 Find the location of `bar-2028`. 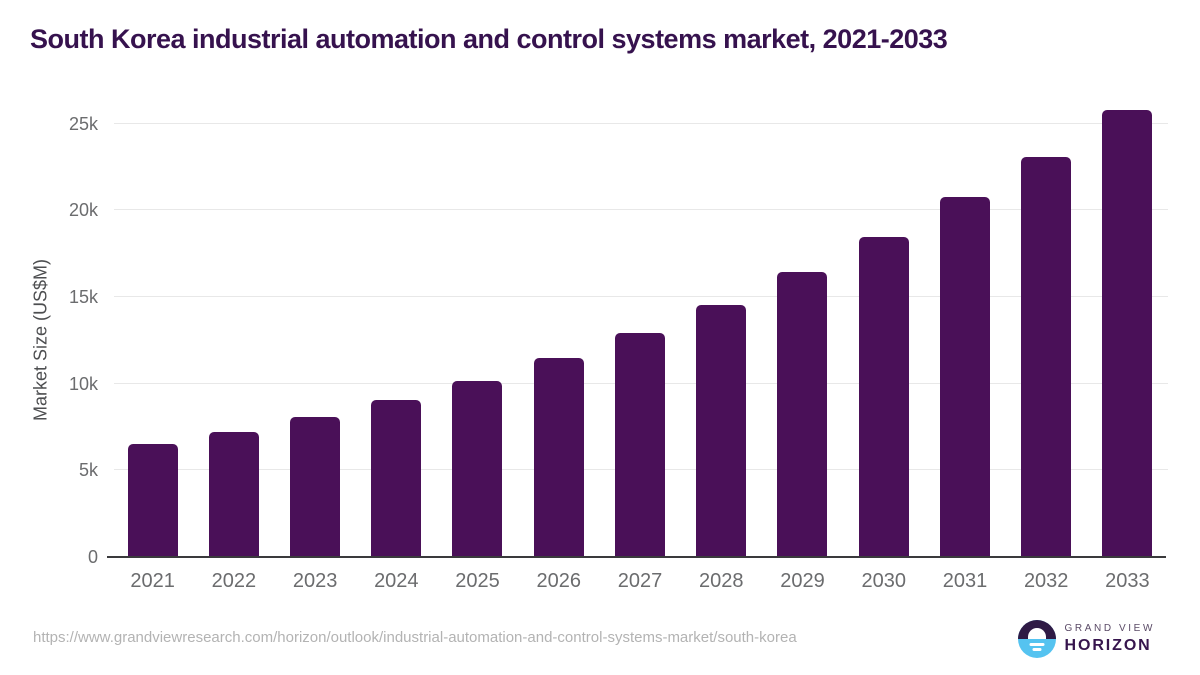

bar-2028 is located at coordinates (721, 431).